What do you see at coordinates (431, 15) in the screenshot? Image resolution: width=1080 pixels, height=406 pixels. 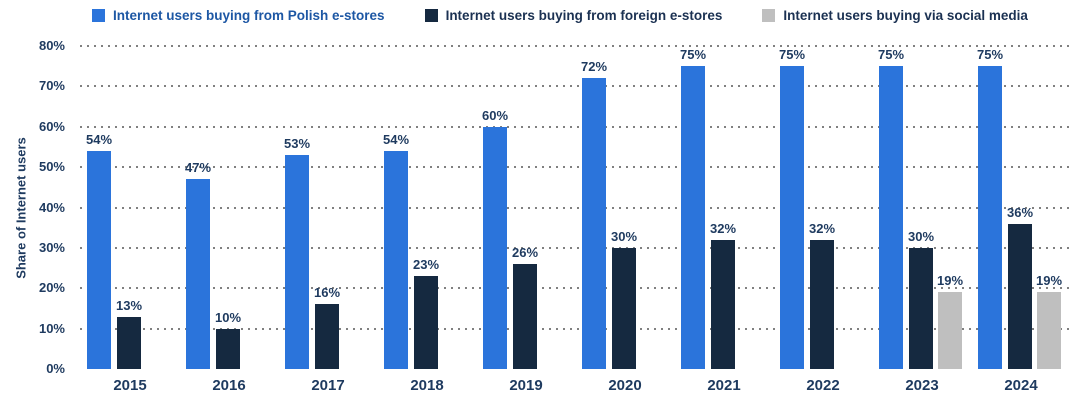 I see `legend-swatch-foreign-estores` at bounding box center [431, 15].